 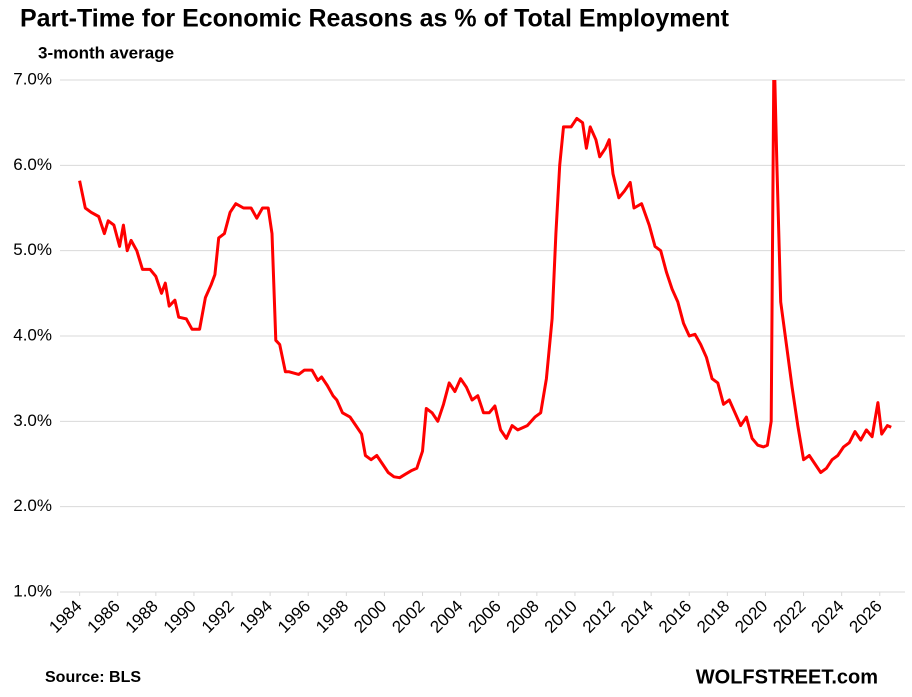 What do you see at coordinates (370, 617) in the screenshot?
I see `x-tick-label: 2000` at bounding box center [370, 617].